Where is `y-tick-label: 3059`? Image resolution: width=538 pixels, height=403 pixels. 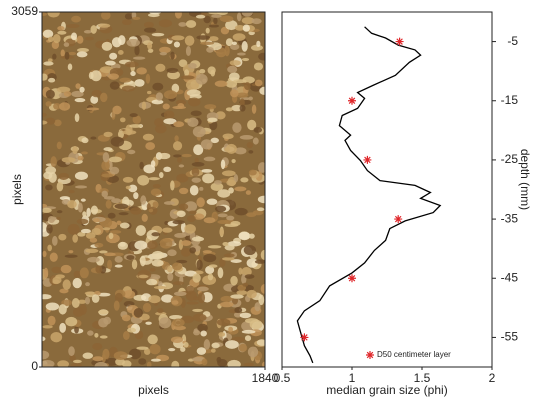 y-tick-label: 3059 is located at coordinates (24, 11).